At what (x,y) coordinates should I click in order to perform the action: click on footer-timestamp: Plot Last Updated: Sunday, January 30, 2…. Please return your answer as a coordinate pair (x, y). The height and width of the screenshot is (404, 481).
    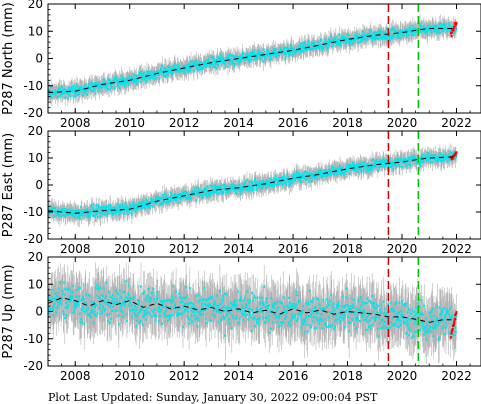
    Looking at the image, I should click on (213, 397).